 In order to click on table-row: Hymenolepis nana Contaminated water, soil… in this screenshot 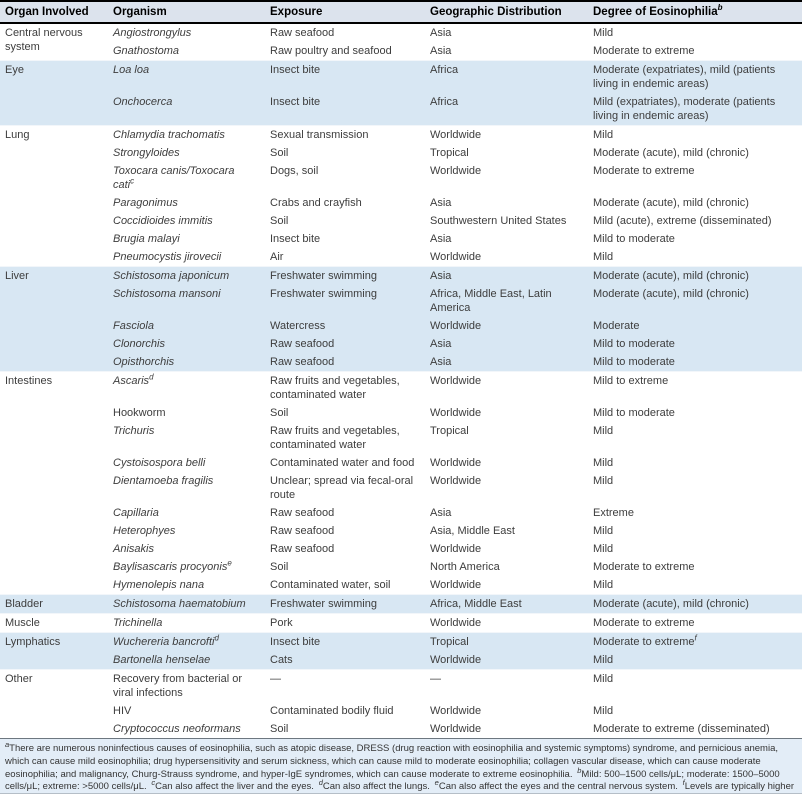, I will do `click(401, 585)`.